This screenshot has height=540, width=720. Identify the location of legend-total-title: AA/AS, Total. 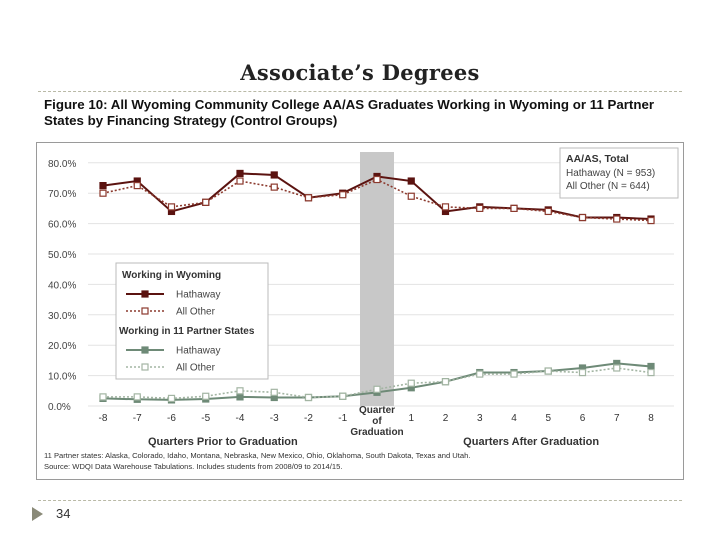
(597, 159).